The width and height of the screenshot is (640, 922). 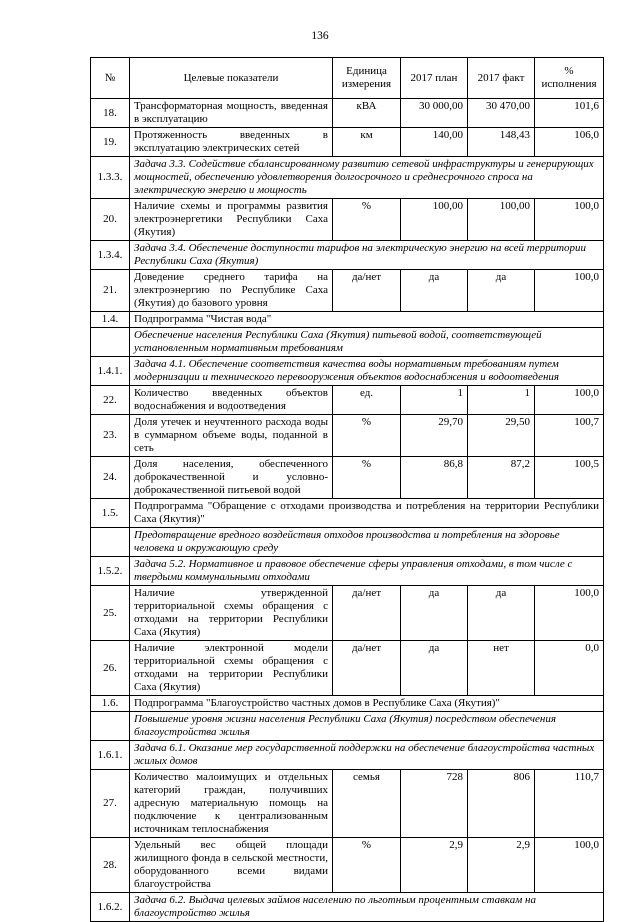 I want to click on row-number: 1.6., so click(x=110, y=703).